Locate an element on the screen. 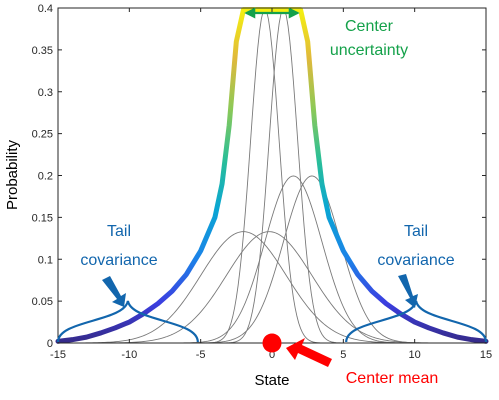 This screenshot has height=400, width=499. center-mean-arrow is located at coordinates (309, 352).